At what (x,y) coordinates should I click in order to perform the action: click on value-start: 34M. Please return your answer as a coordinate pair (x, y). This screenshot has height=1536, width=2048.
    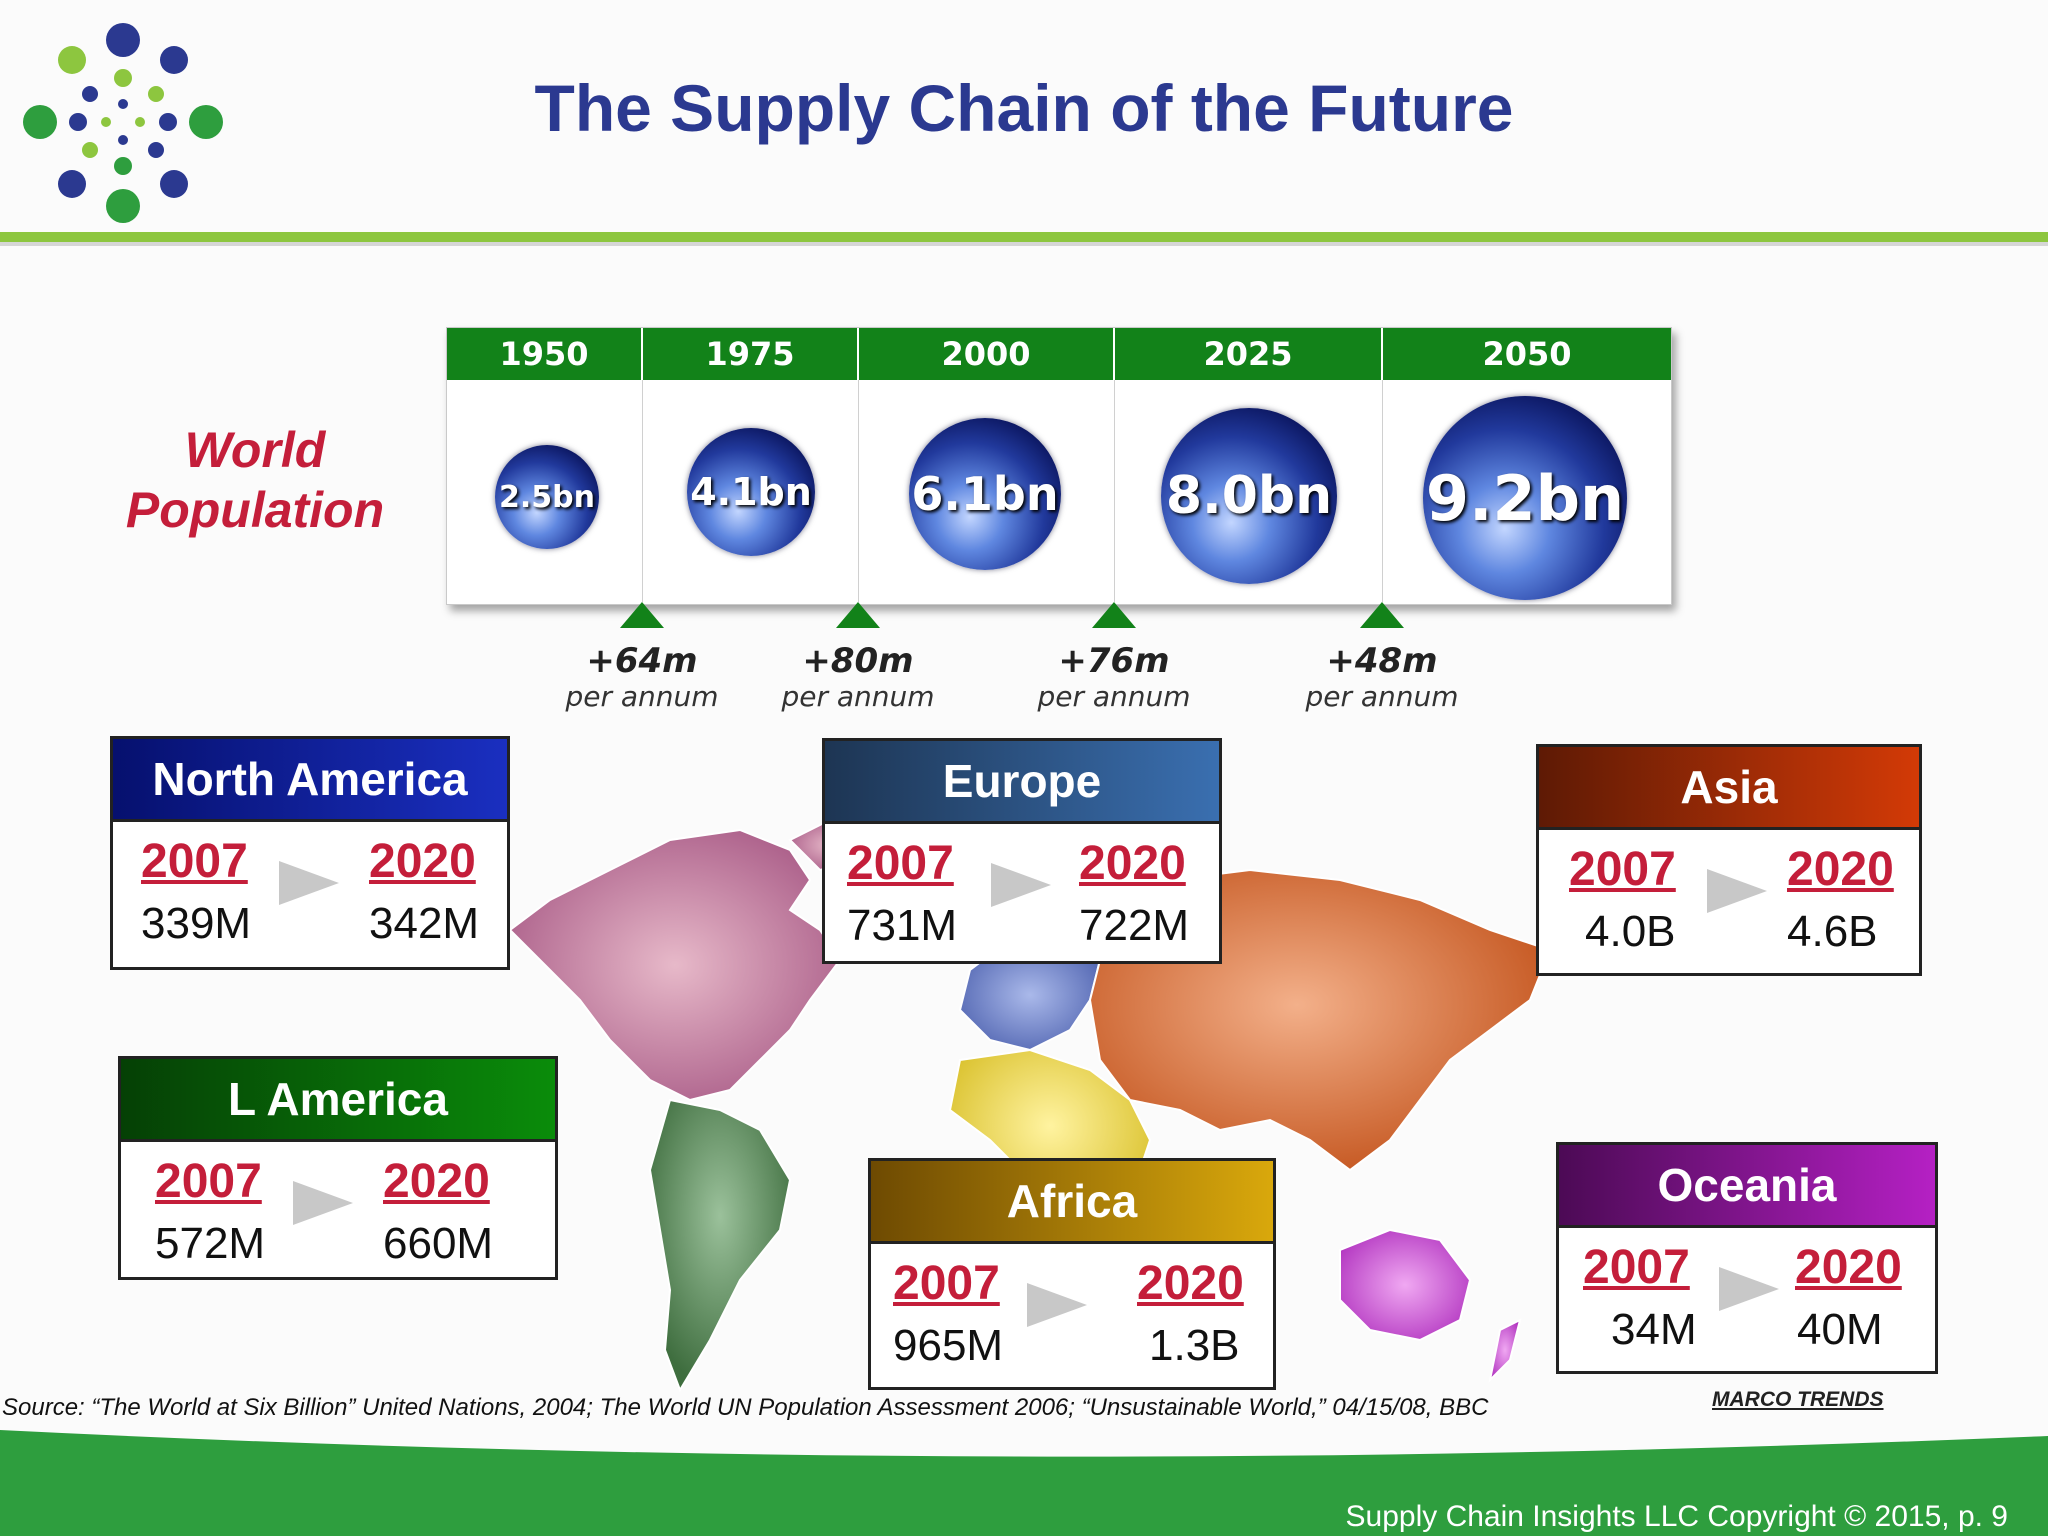
    Looking at the image, I should click on (1654, 1329).